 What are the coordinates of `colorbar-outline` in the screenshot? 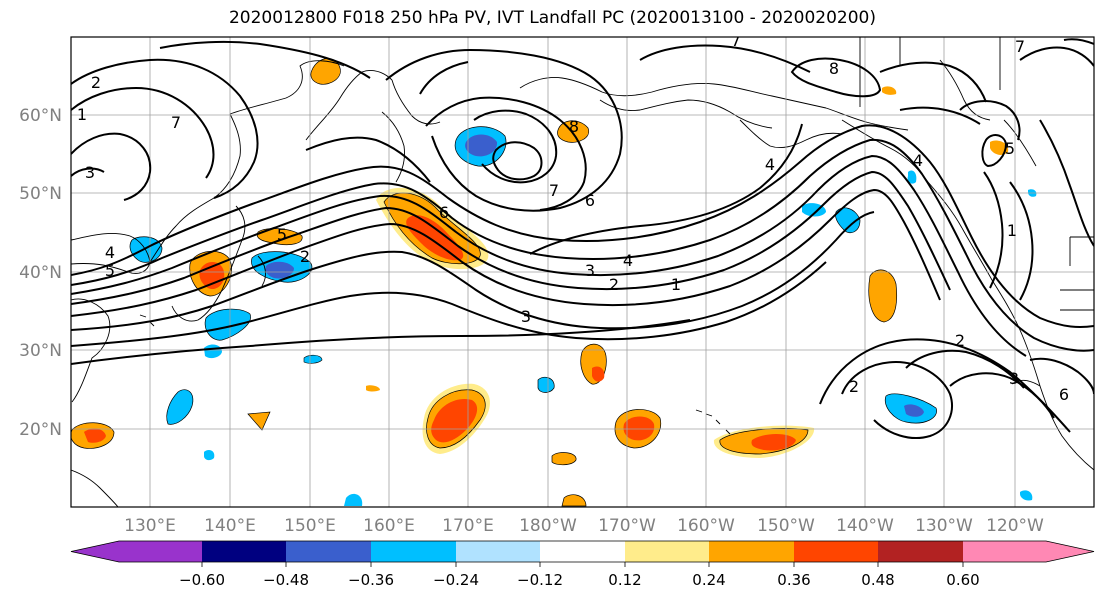 It's located at (582, 551).